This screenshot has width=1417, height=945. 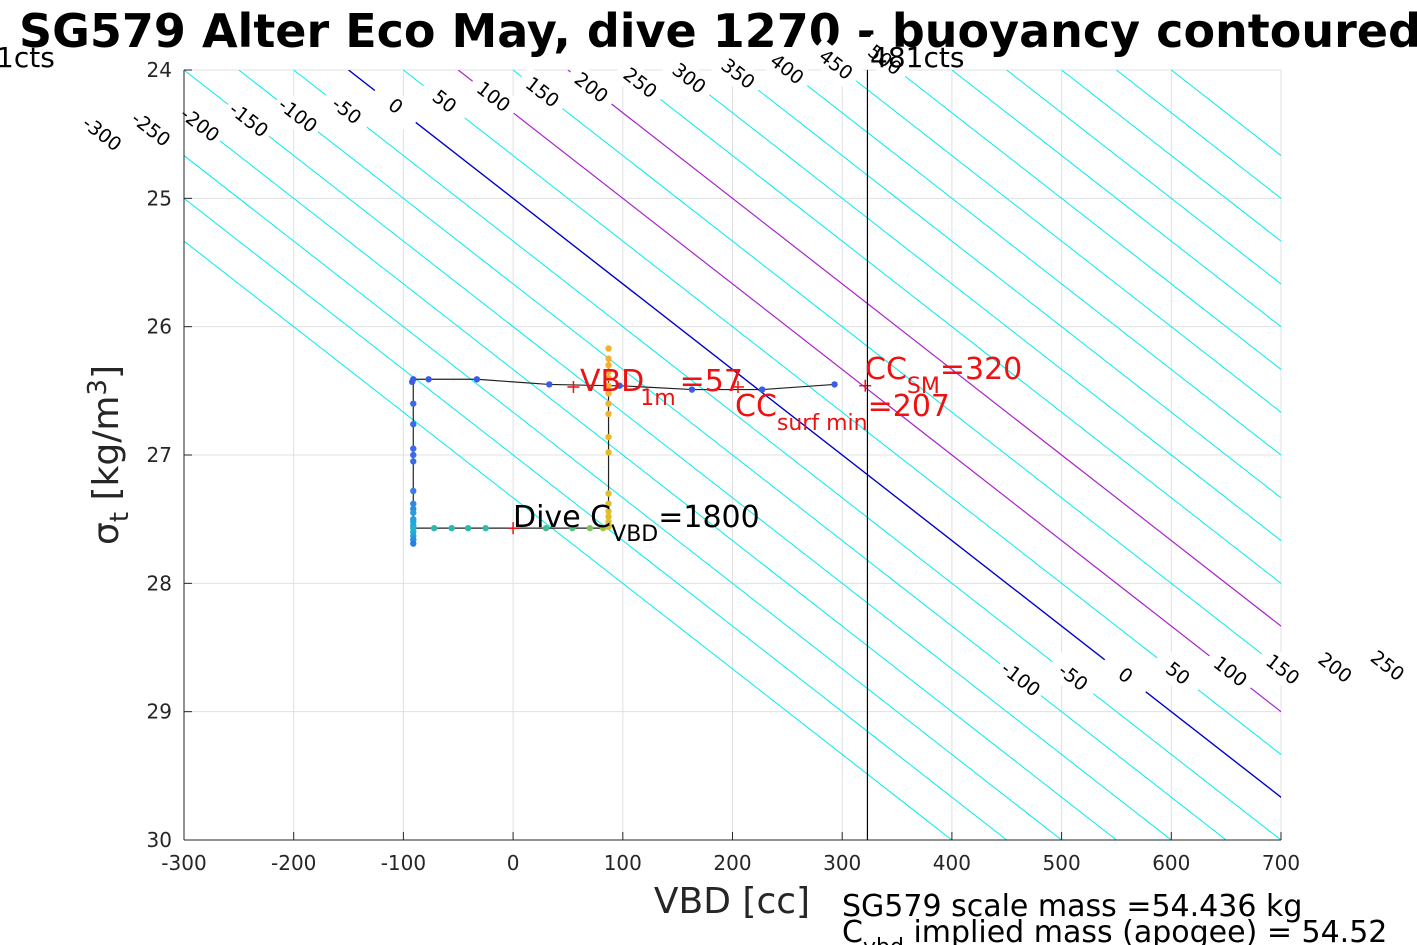 I want to click on x-tick-label: 600, so click(x=1171, y=863).